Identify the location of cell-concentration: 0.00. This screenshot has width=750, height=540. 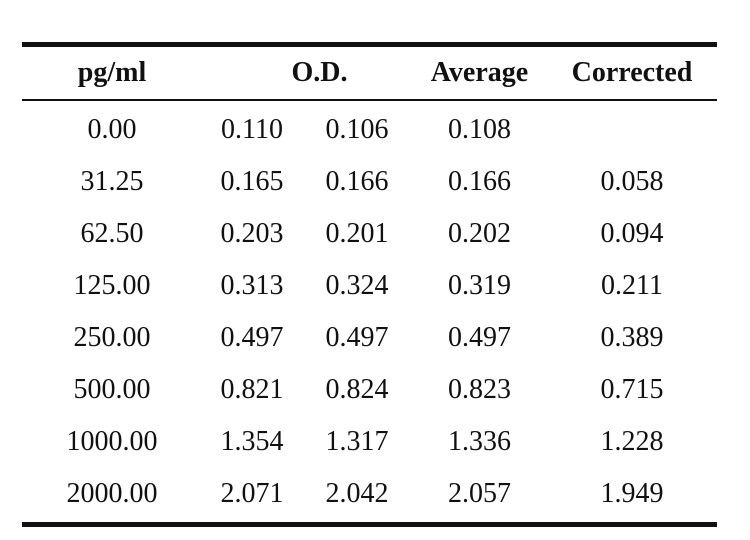
(112, 129).